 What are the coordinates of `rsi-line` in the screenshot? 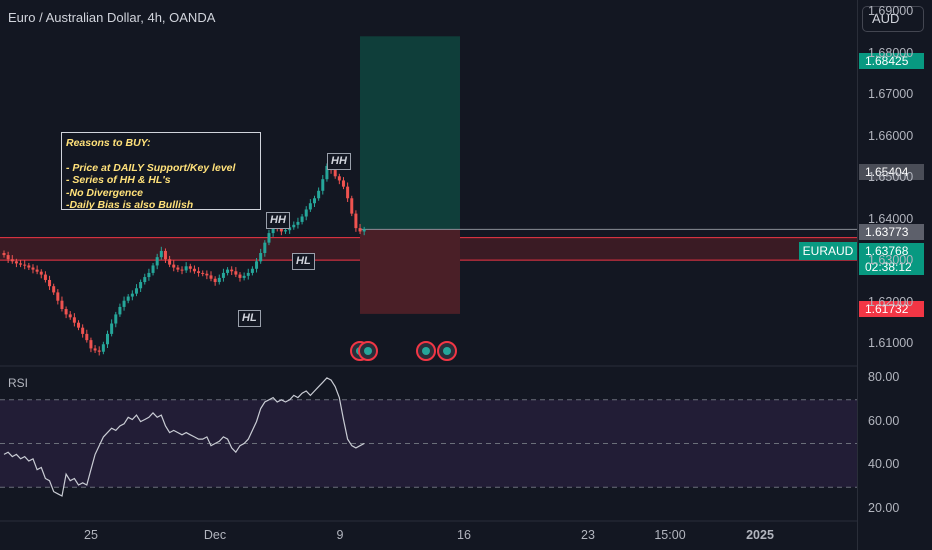 It's located at (184, 437).